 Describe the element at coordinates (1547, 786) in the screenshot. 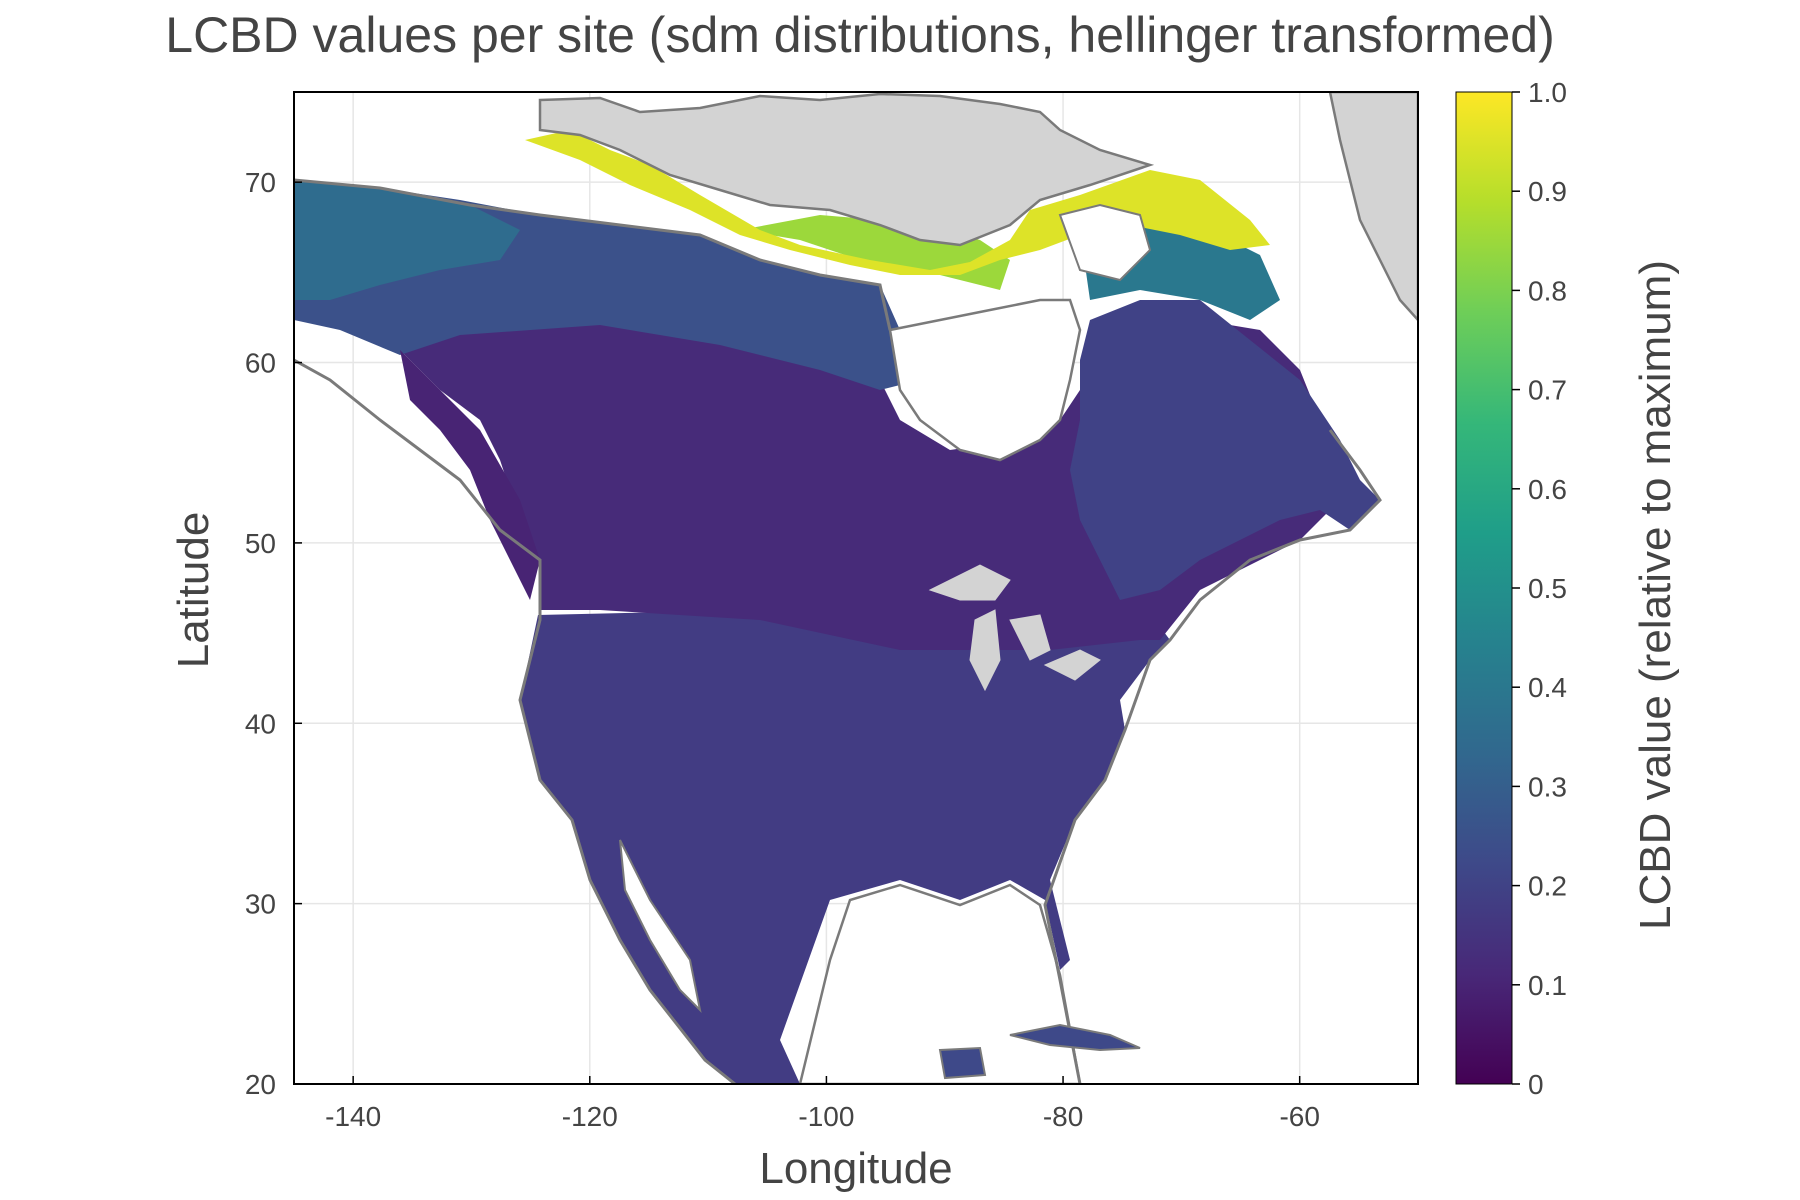

I see `colorbar-tick-label: 0.3` at that location.